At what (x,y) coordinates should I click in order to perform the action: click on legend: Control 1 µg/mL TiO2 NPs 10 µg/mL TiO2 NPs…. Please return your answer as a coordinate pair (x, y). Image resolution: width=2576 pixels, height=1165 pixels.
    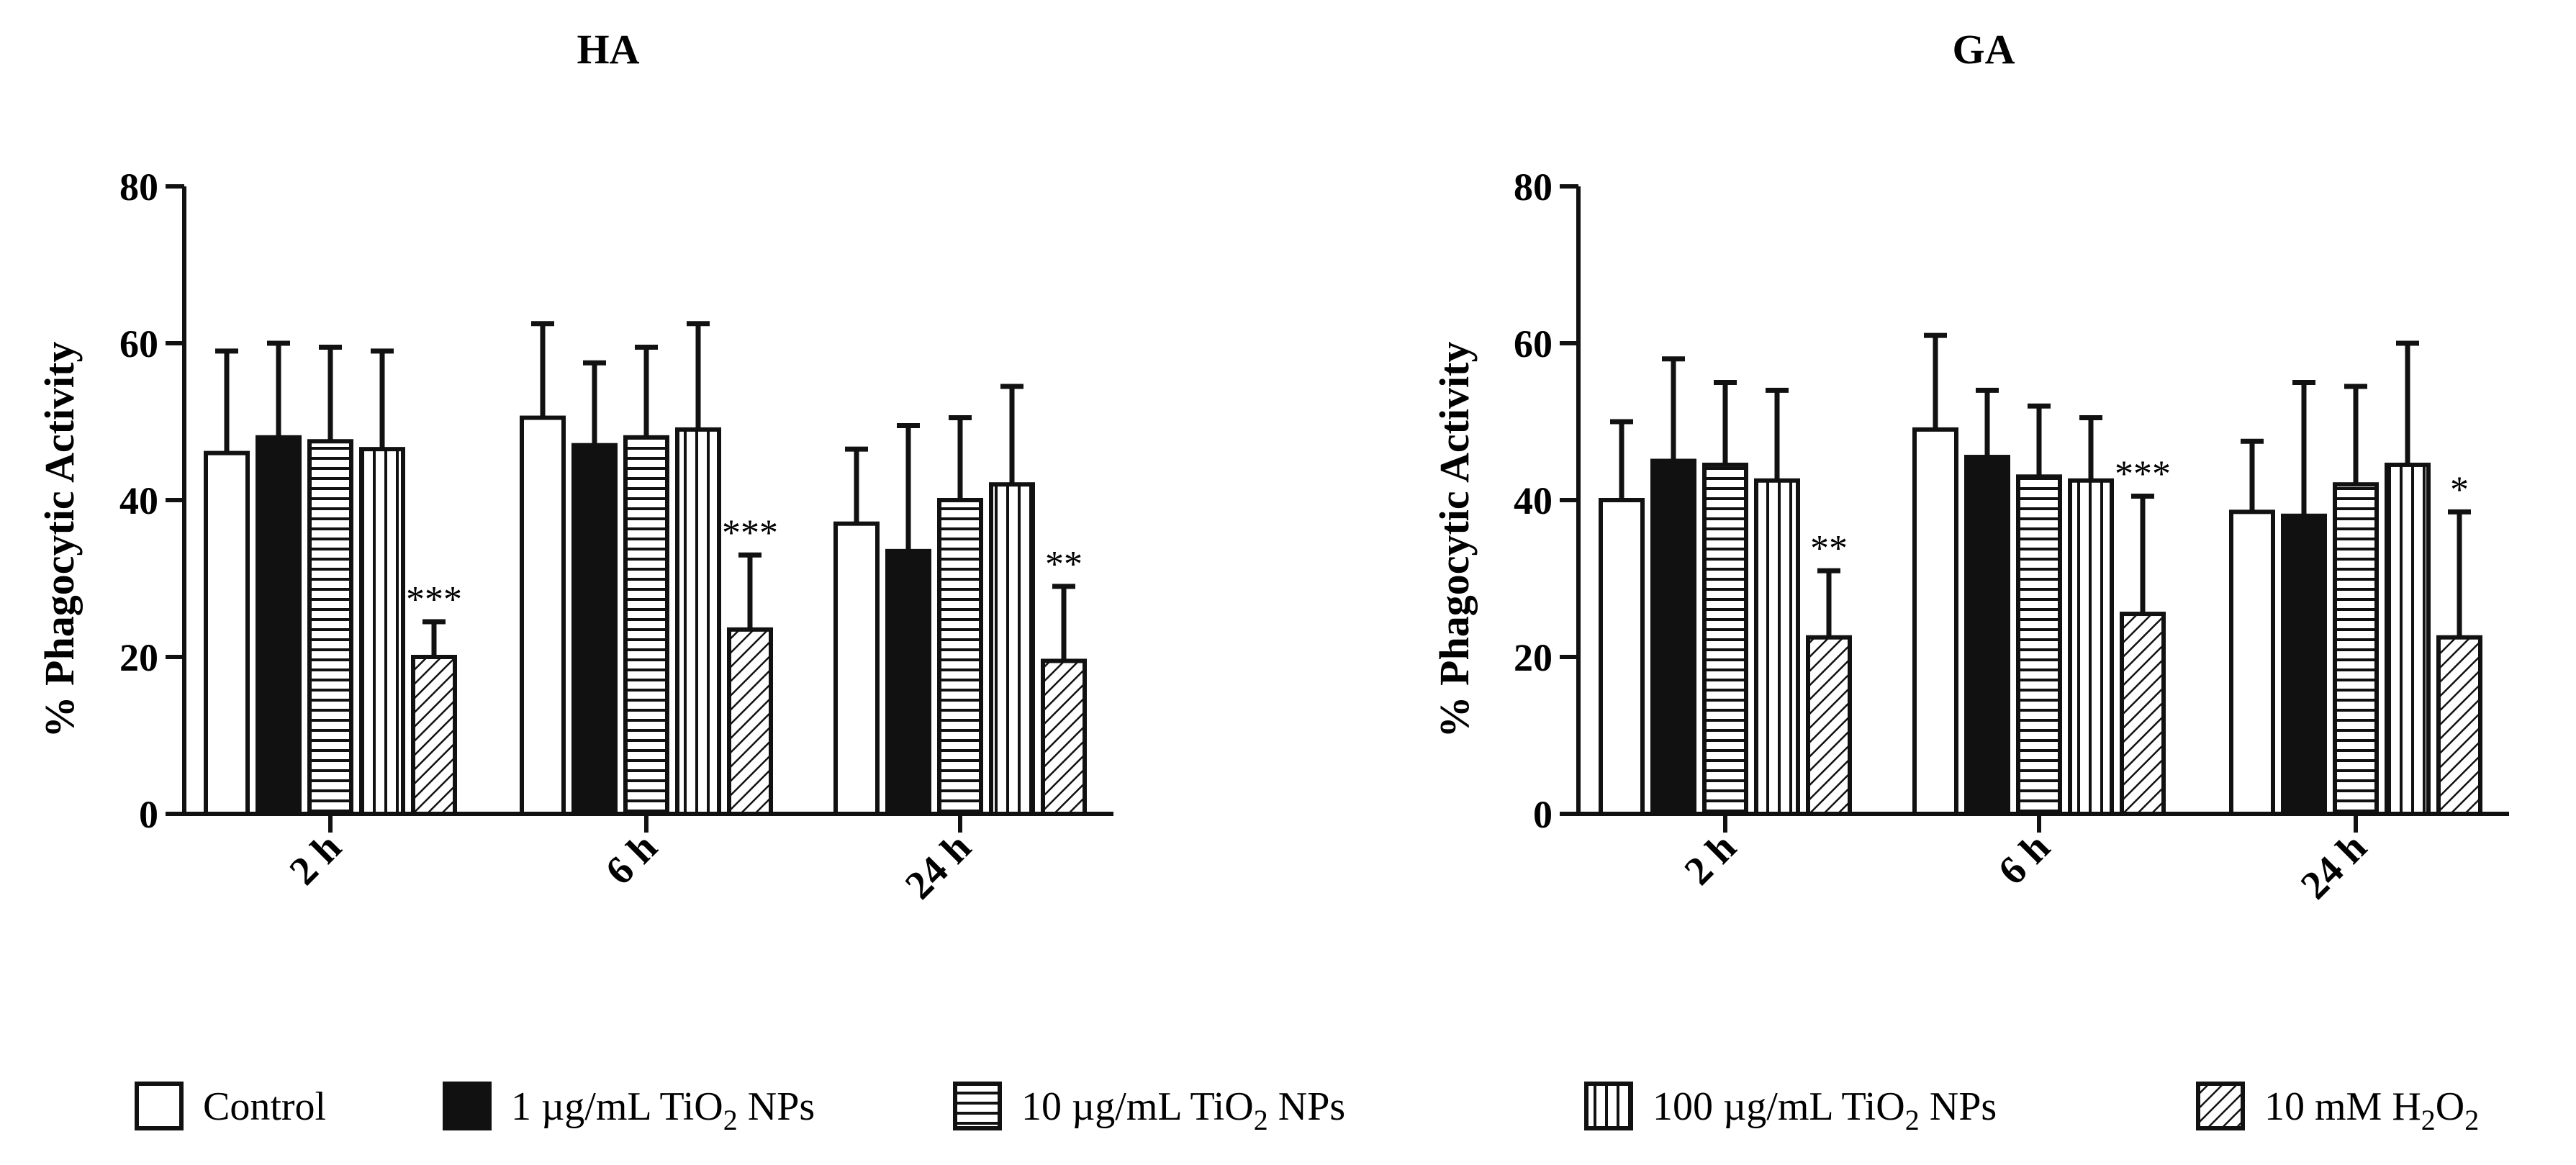
    Looking at the image, I should click on (1307, 1109).